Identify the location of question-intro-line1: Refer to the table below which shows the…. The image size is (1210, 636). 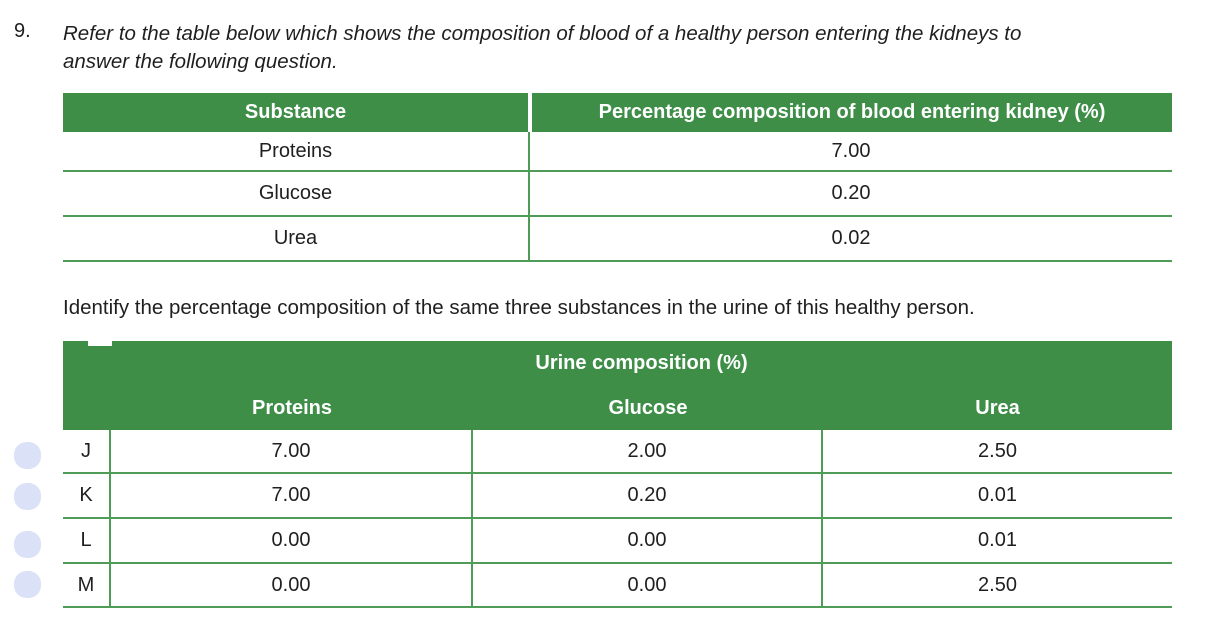
(542, 33).